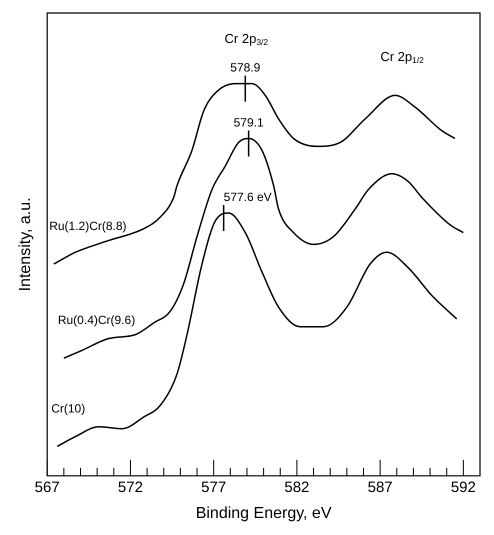 This screenshot has height=535, width=494. What do you see at coordinates (68, 408) in the screenshot?
I see `series-label: Cr(10)` at bounding box center [68, 408].